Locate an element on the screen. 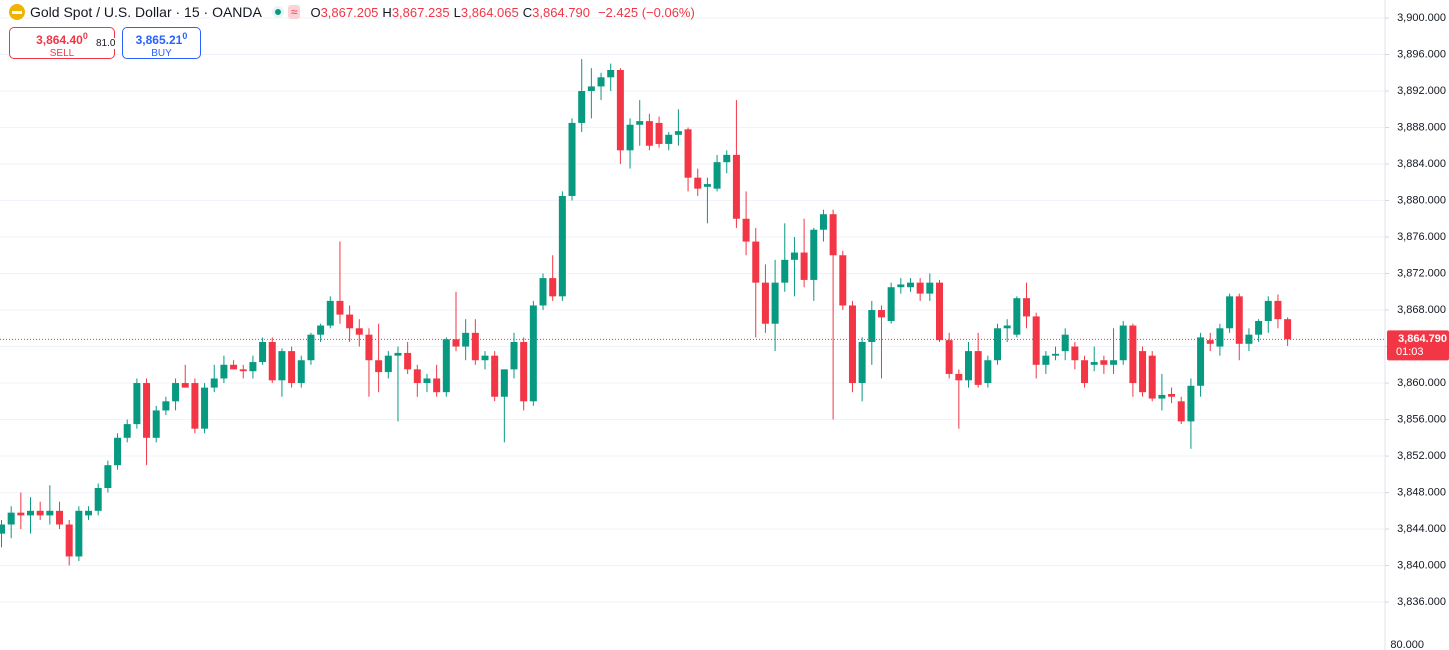  last-price-box is located at coordinates (1418, 345).